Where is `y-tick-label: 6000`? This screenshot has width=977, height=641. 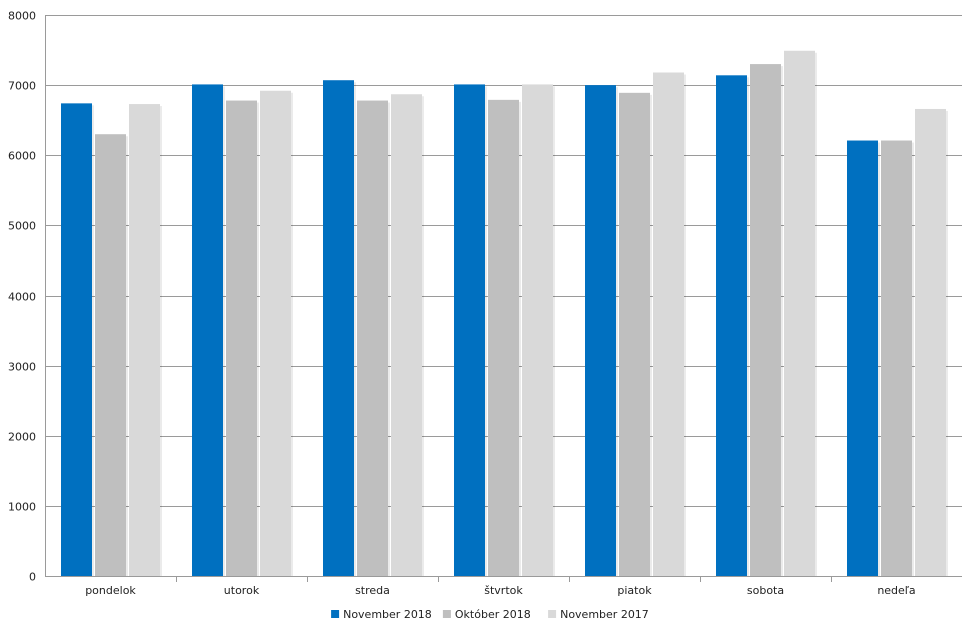
y-tick-label: 6000 is located at coordinates (22, 156).